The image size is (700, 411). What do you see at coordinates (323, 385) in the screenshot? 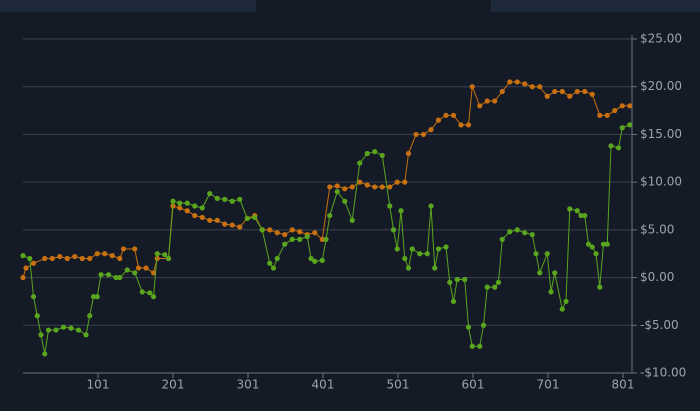
I see `x-tick-label: 401` at bounding box center [323, 385].